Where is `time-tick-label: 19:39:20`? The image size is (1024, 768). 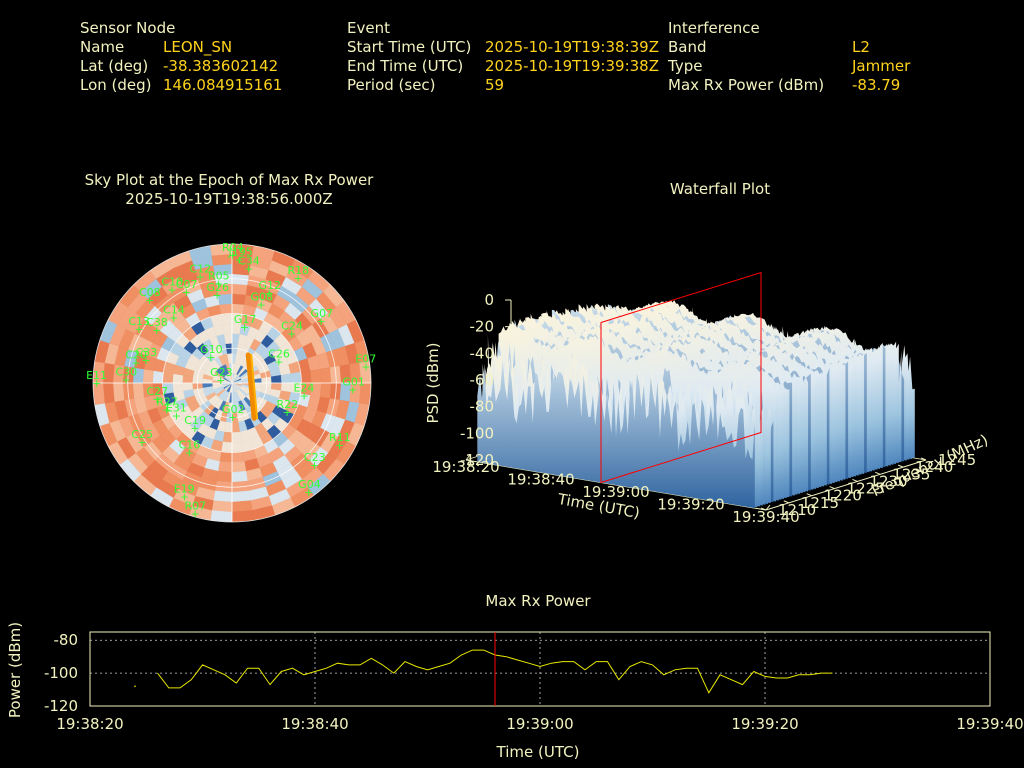 time-tick-label: 19:39:20 is located at coordinates (690, 505).